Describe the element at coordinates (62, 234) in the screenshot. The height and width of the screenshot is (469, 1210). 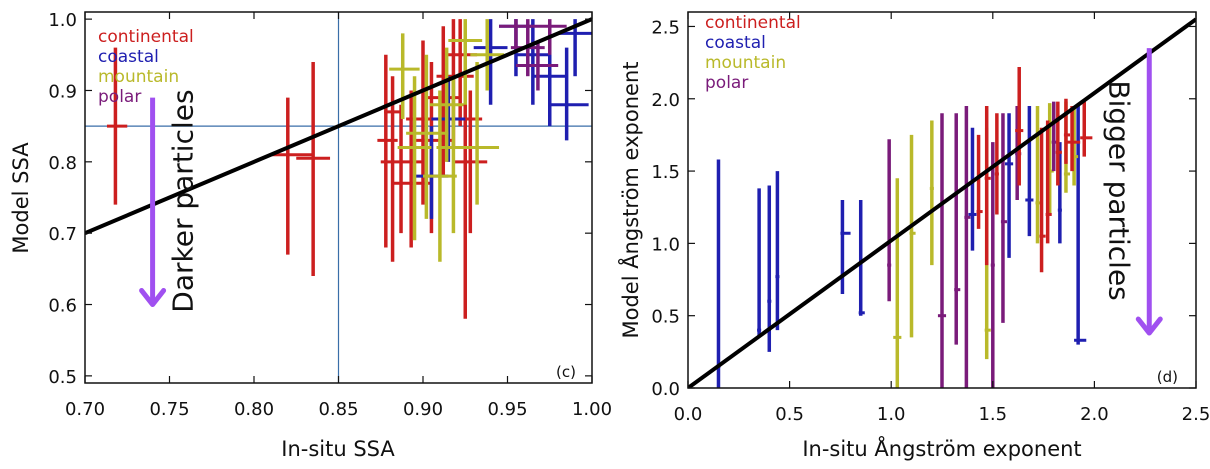
I see `y-tick-label: 0.7` at that location.